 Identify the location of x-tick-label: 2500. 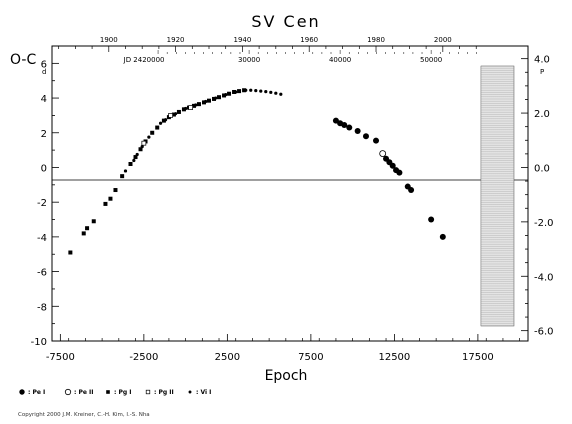
(227, 357).